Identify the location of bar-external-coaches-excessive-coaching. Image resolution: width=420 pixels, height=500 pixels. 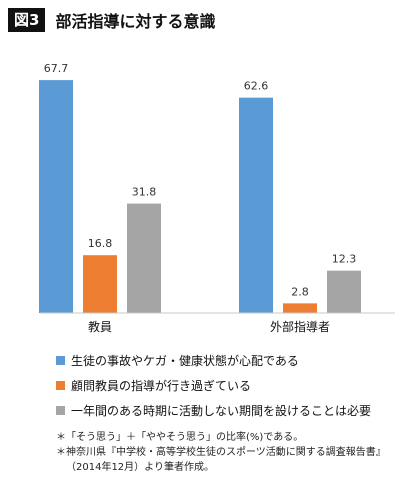
(300, 308).